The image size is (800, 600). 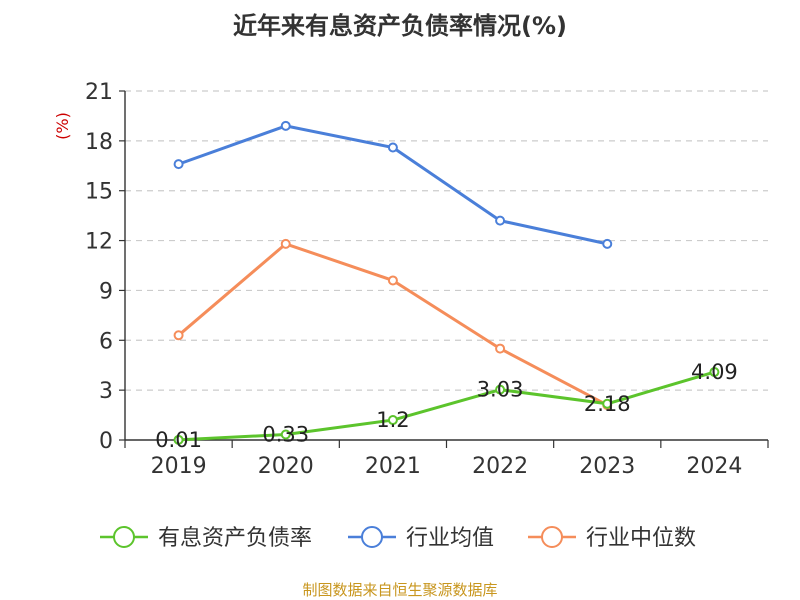 I want to click on x-tick-label: 2020, so click(x=286, y=466).